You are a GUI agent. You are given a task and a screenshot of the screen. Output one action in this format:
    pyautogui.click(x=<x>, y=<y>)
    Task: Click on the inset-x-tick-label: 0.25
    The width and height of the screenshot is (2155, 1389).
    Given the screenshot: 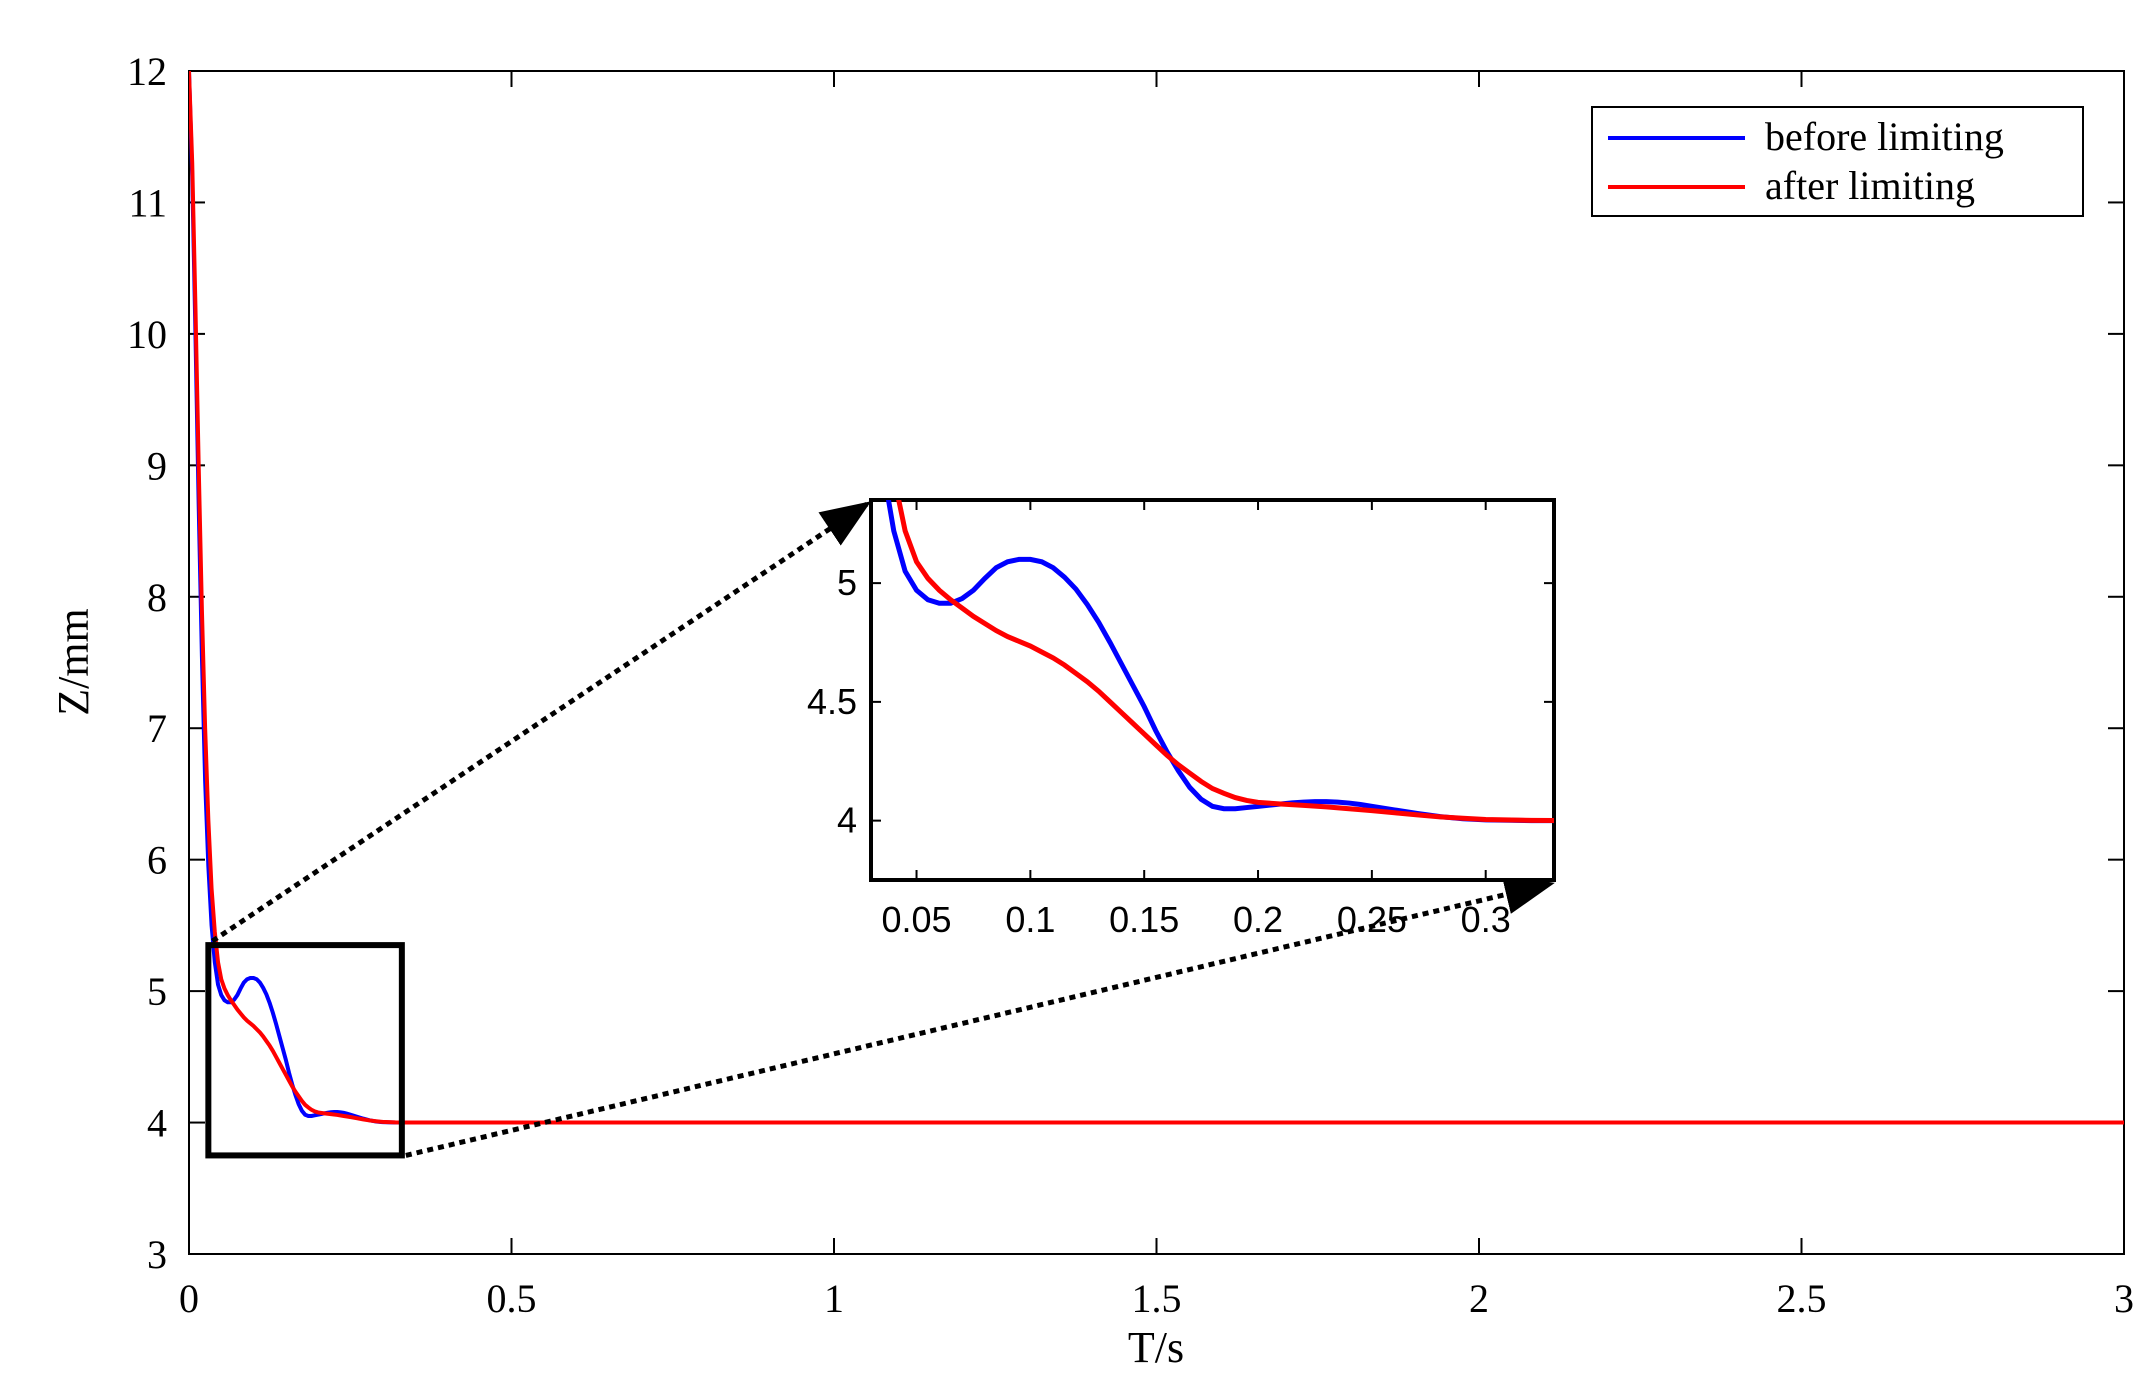 What is the action you would take?
    pyautogui.click(x=1372, y=919)
    